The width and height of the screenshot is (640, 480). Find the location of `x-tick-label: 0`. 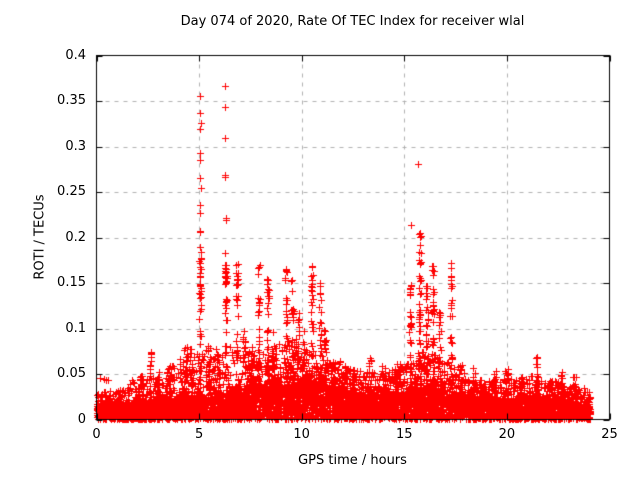

x-tick-label: 0 is located at coordinates (96, 434).